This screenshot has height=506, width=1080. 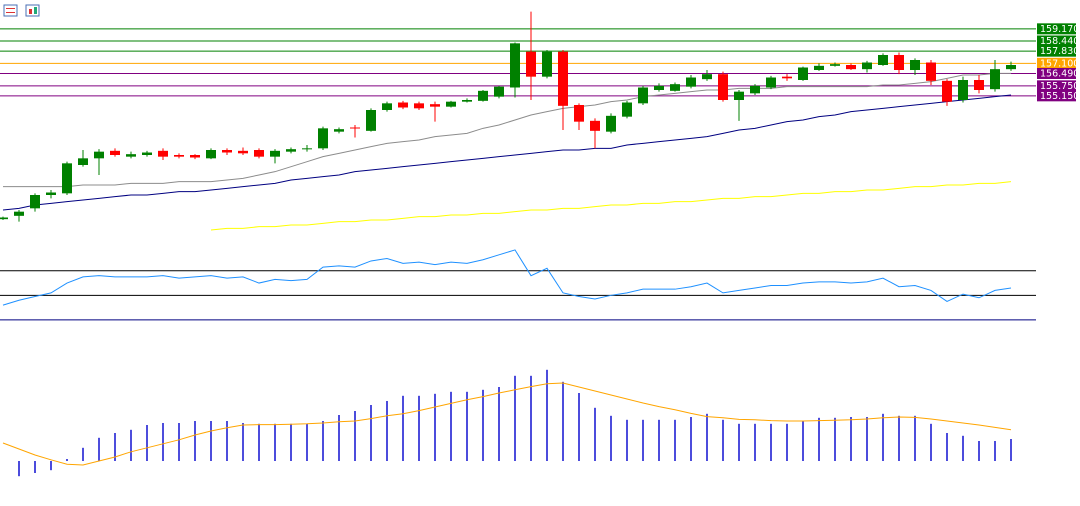 I want to click on level-label: 156.490, so click(x=1059, y=74).